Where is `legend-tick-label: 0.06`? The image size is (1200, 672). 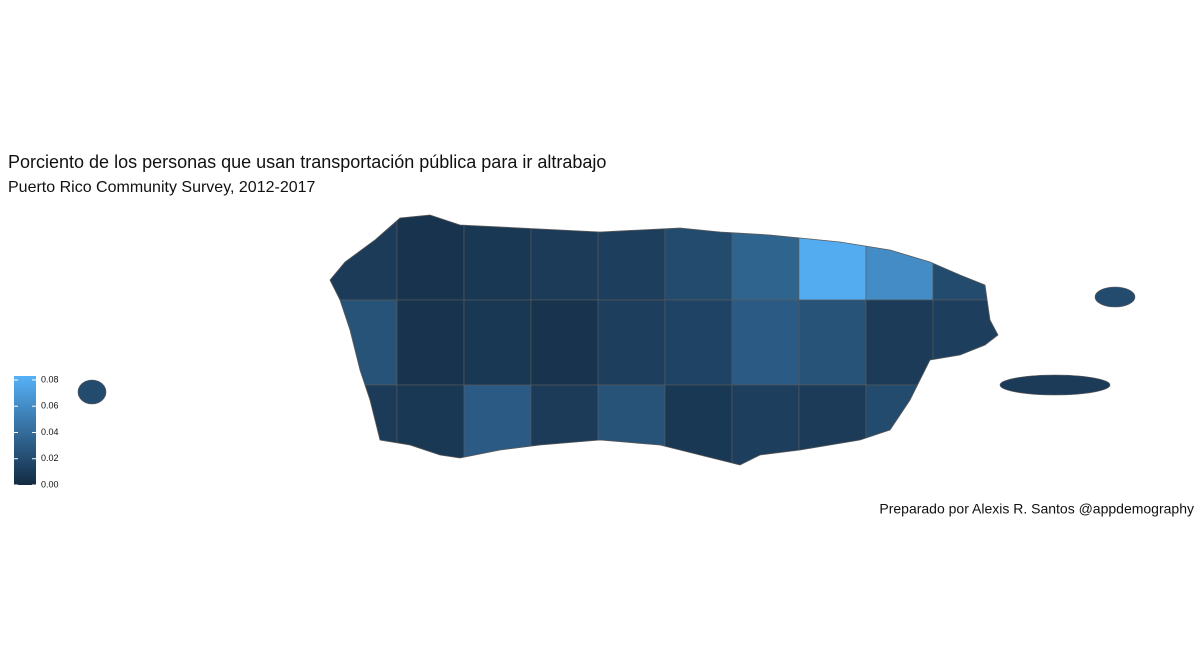
legend-tick-label: 0.06 is located at coordinates (50, 406).